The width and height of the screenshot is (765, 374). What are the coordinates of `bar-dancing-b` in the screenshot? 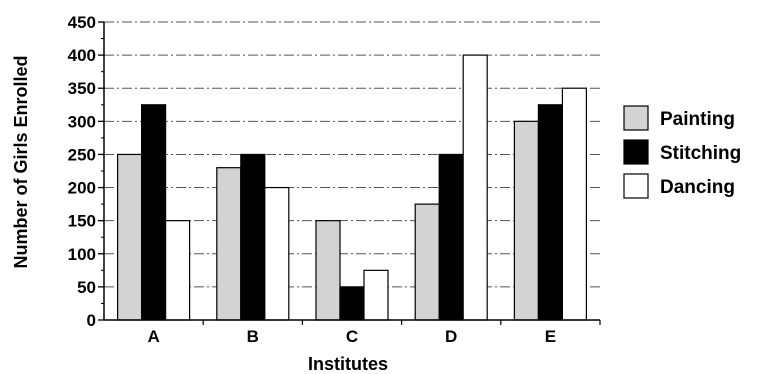 It's located at (277, 253).